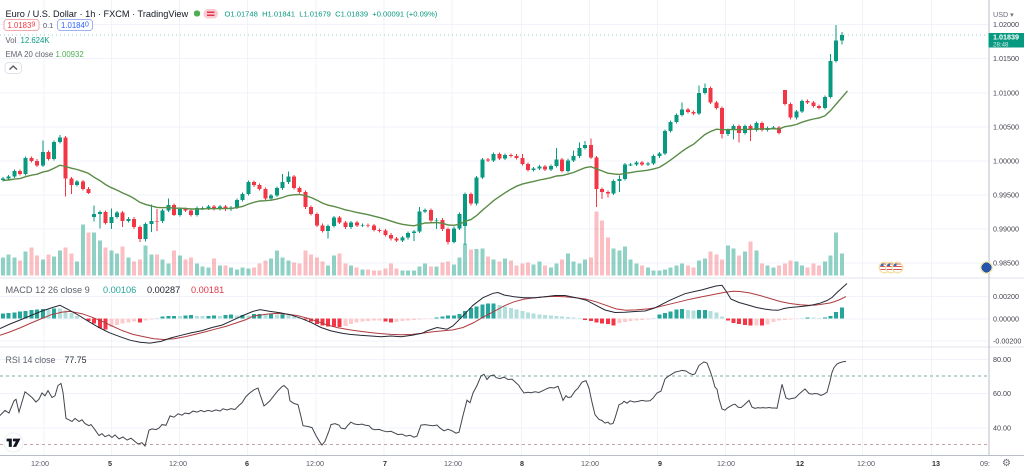 This screenshot has height=472, width=1024. Describe the element at coordinates (1006, 195) in the screenshot. I see `svg-text: 0.99500` at that location.